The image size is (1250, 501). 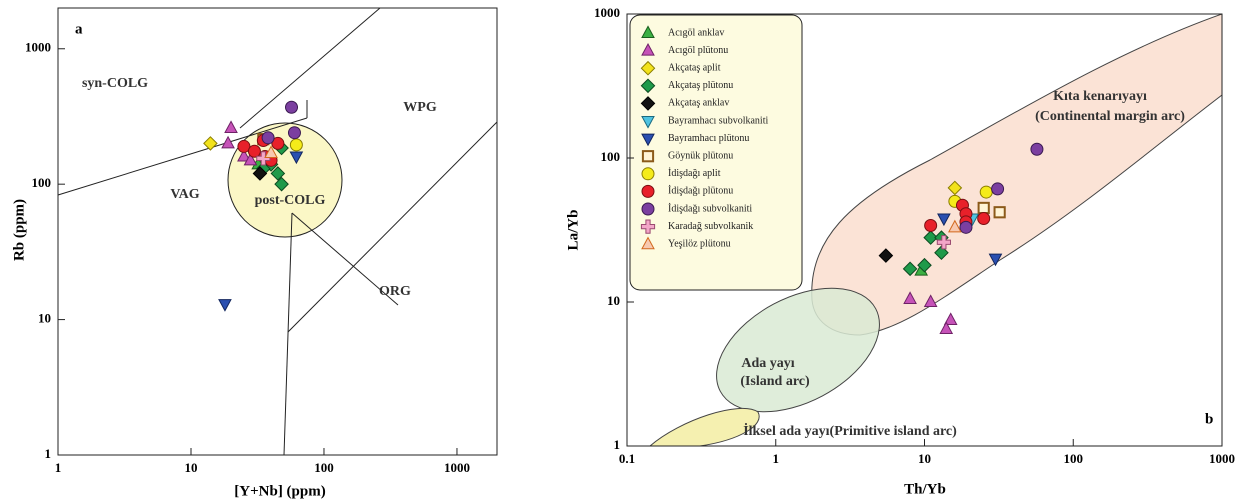 I want to click on legend-label: Akçataş aplit, so click(x=694, y=67).